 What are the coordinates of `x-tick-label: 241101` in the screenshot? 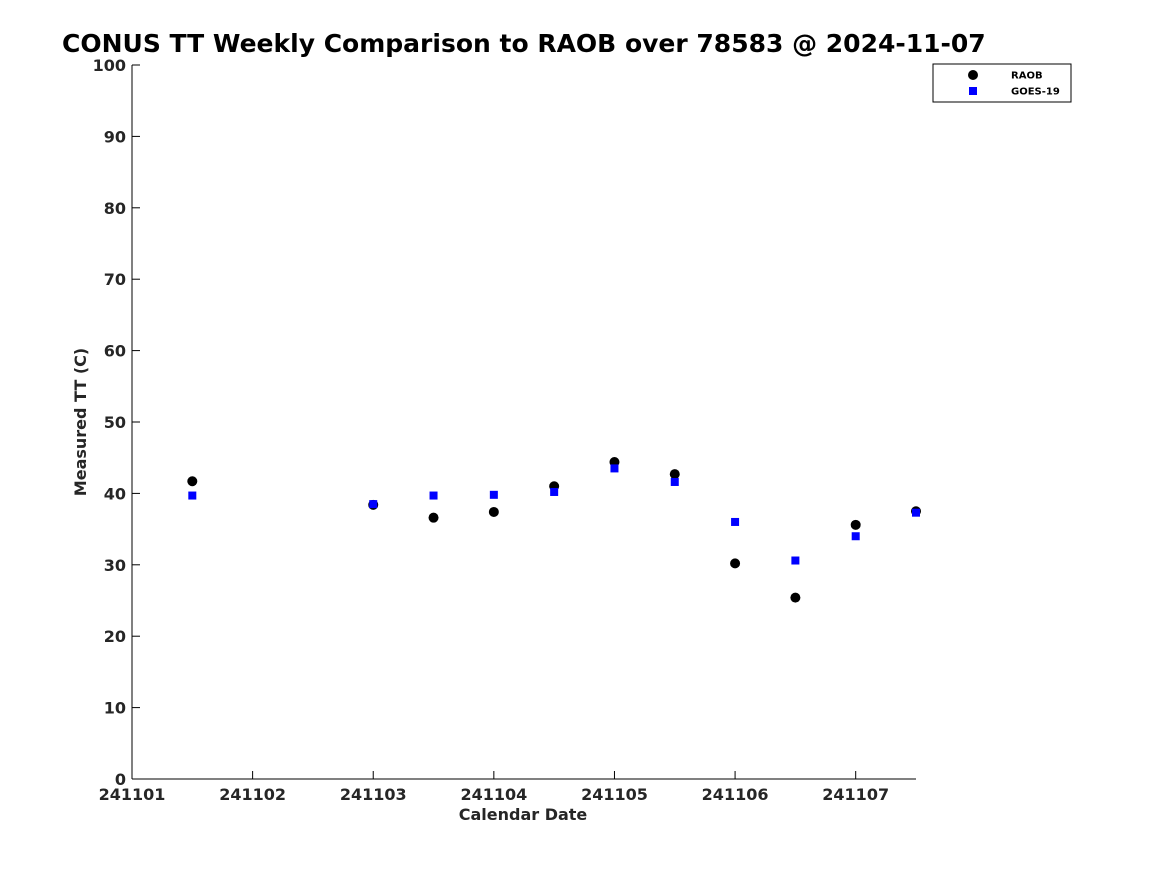 It's located at (132, 794).